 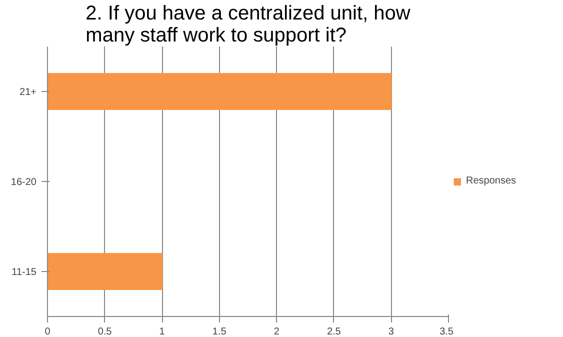 What do you see at coordinates (248, 24) in the screenshot?
I see `chart-title: 2. If you have a centralized unit, how many staff work to support it?` at bounding box center [248, 24].